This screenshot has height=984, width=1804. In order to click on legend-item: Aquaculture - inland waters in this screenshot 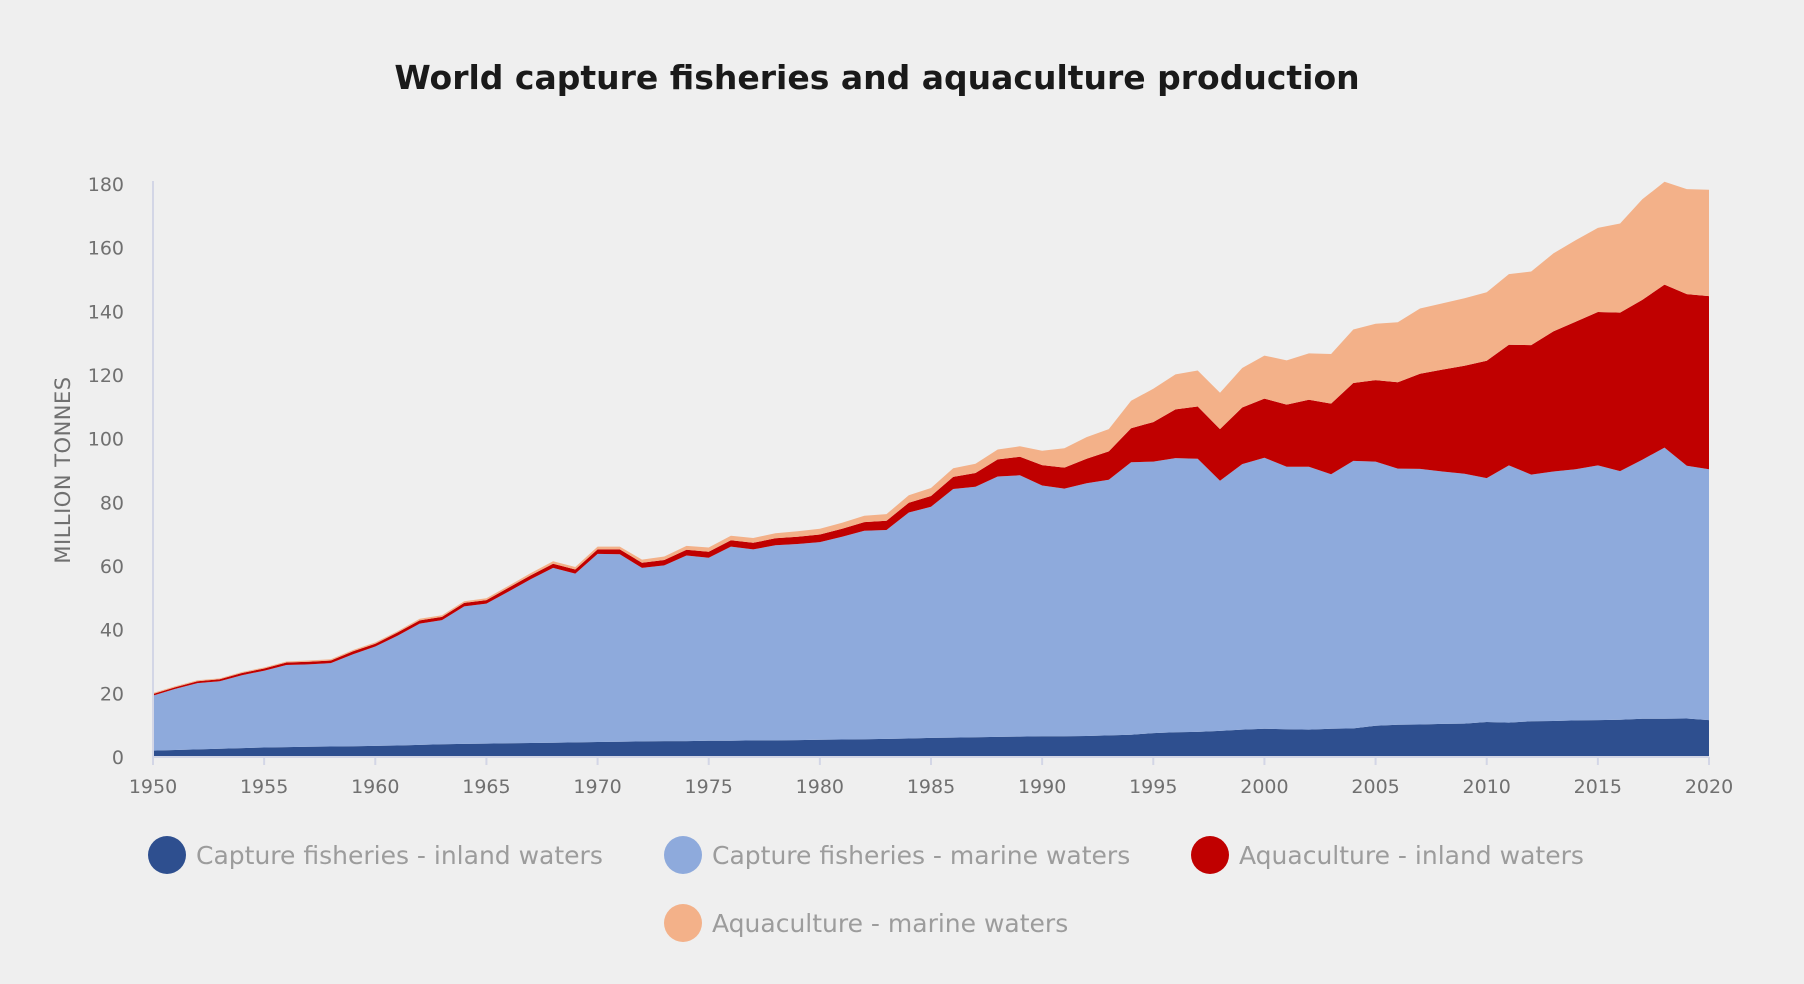, I will do `click(1387, 855)`.